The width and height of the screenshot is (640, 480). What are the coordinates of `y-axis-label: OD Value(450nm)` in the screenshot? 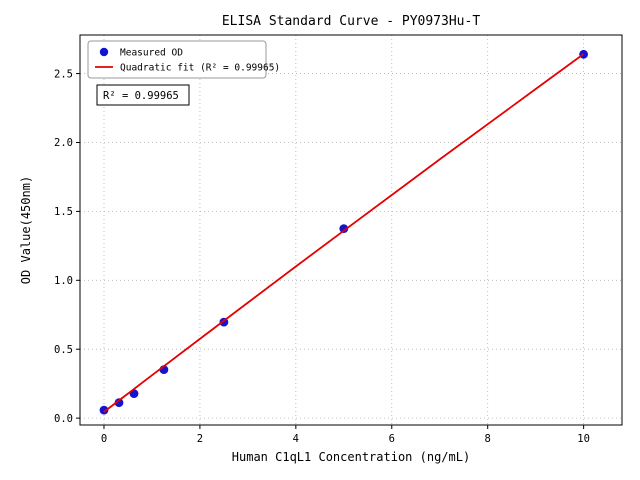 It's located at (26, 230).